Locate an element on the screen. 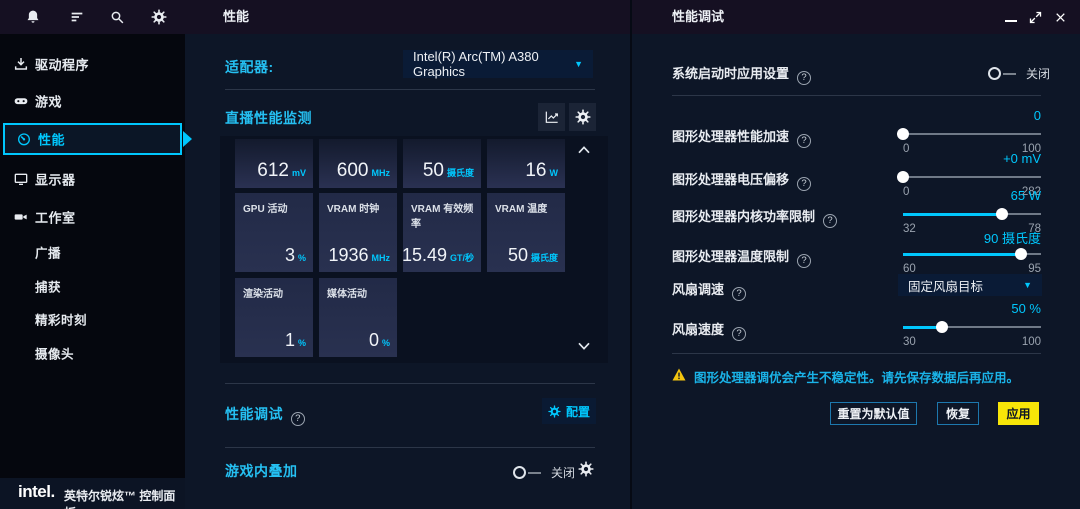 The width and height of the screenshot is (1080, 509). adapter-dropdown: Intel(R) Arc(TM) A380 Graphics ▼ is located at coordinates (498, 64).